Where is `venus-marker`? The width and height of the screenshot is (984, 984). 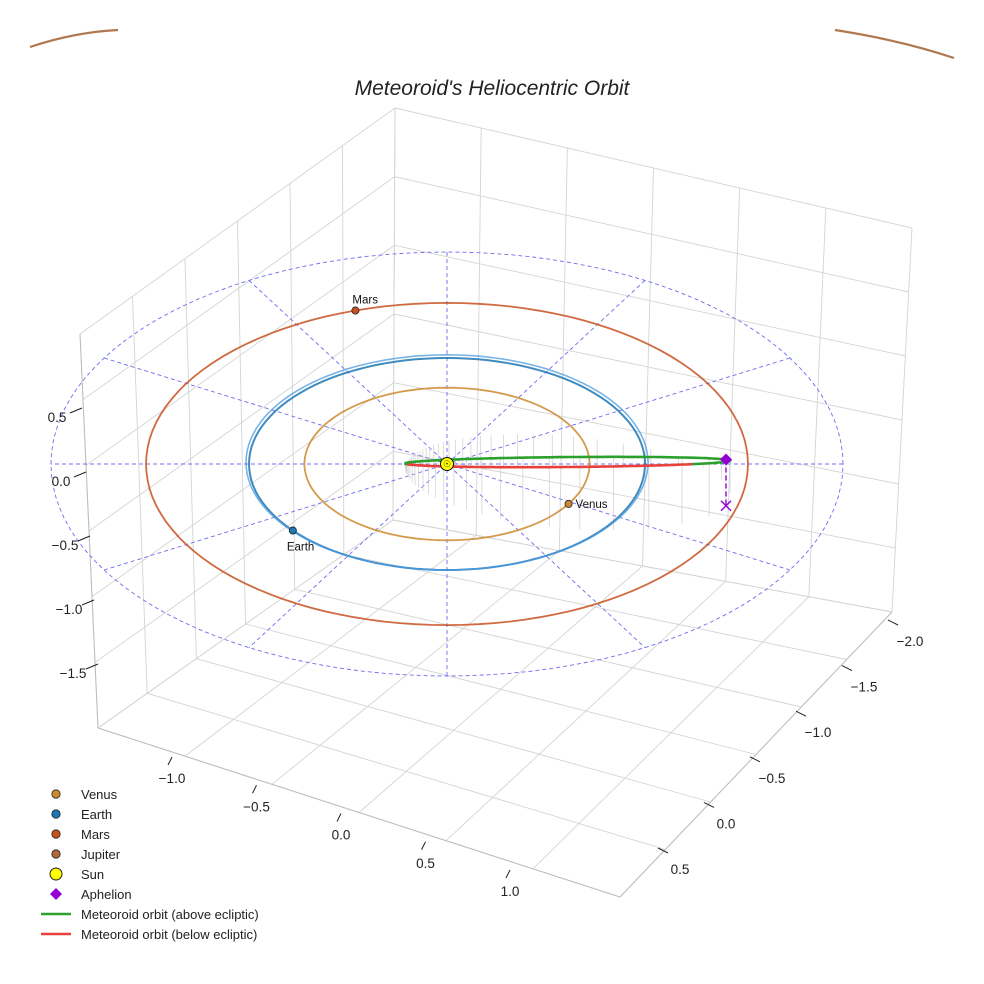 venus-marker is located at coordinates (568, 503).